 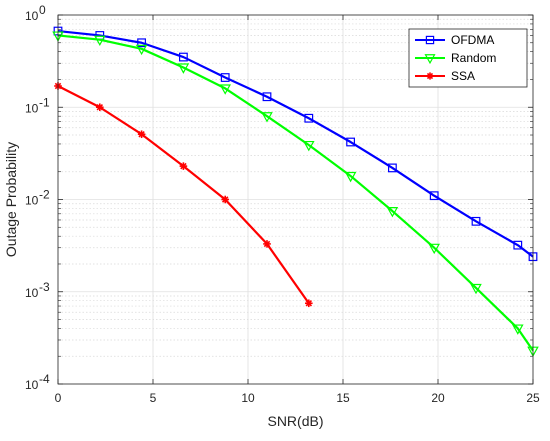 I want to click on x-tick-label: 20, so click(x=438, y=398).